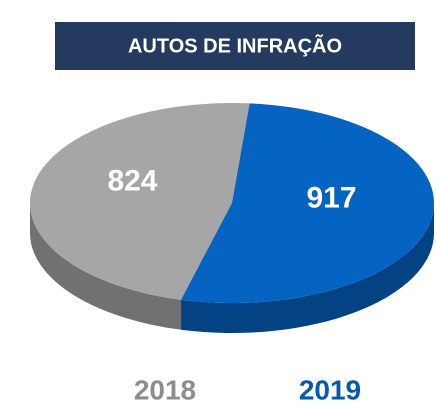 The height and width of the screenshot is (418, 436). I want to click on legend-label: 2018, so click(165, 389).